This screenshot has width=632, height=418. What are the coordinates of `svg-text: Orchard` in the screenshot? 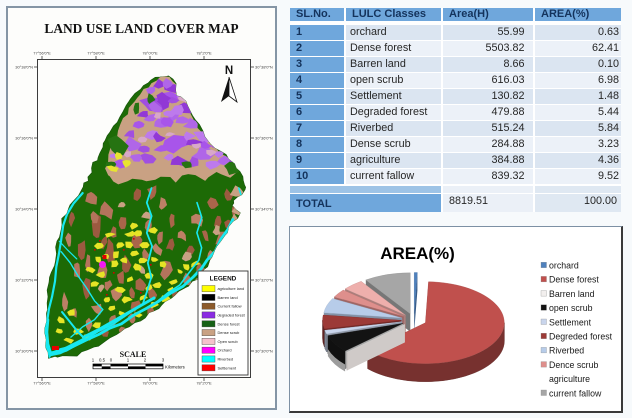 It's located at (225, 350).